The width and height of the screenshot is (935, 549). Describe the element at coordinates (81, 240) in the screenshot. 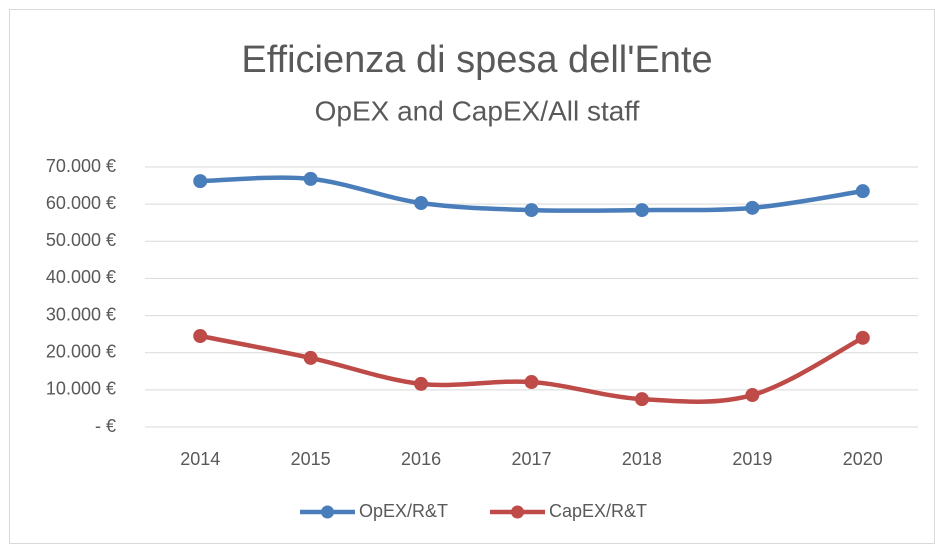

I see `y-tick-label: 50.000 €` at that location.